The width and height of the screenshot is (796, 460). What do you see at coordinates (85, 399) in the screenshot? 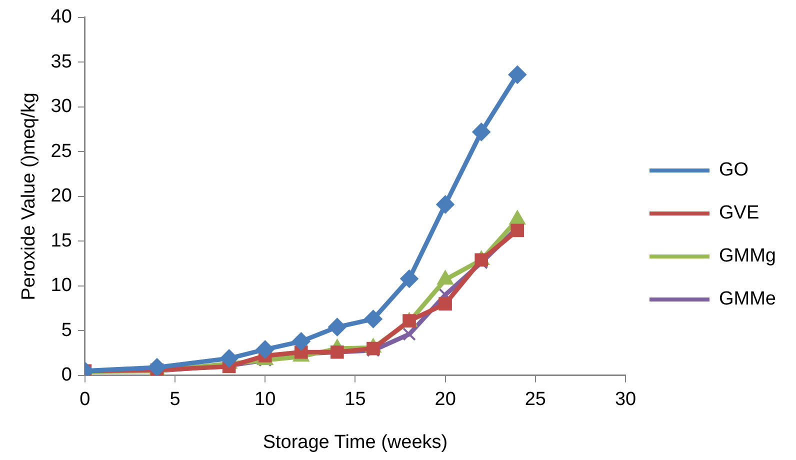
I see `x-tick-label: 0` at bounding box center [85, 399].